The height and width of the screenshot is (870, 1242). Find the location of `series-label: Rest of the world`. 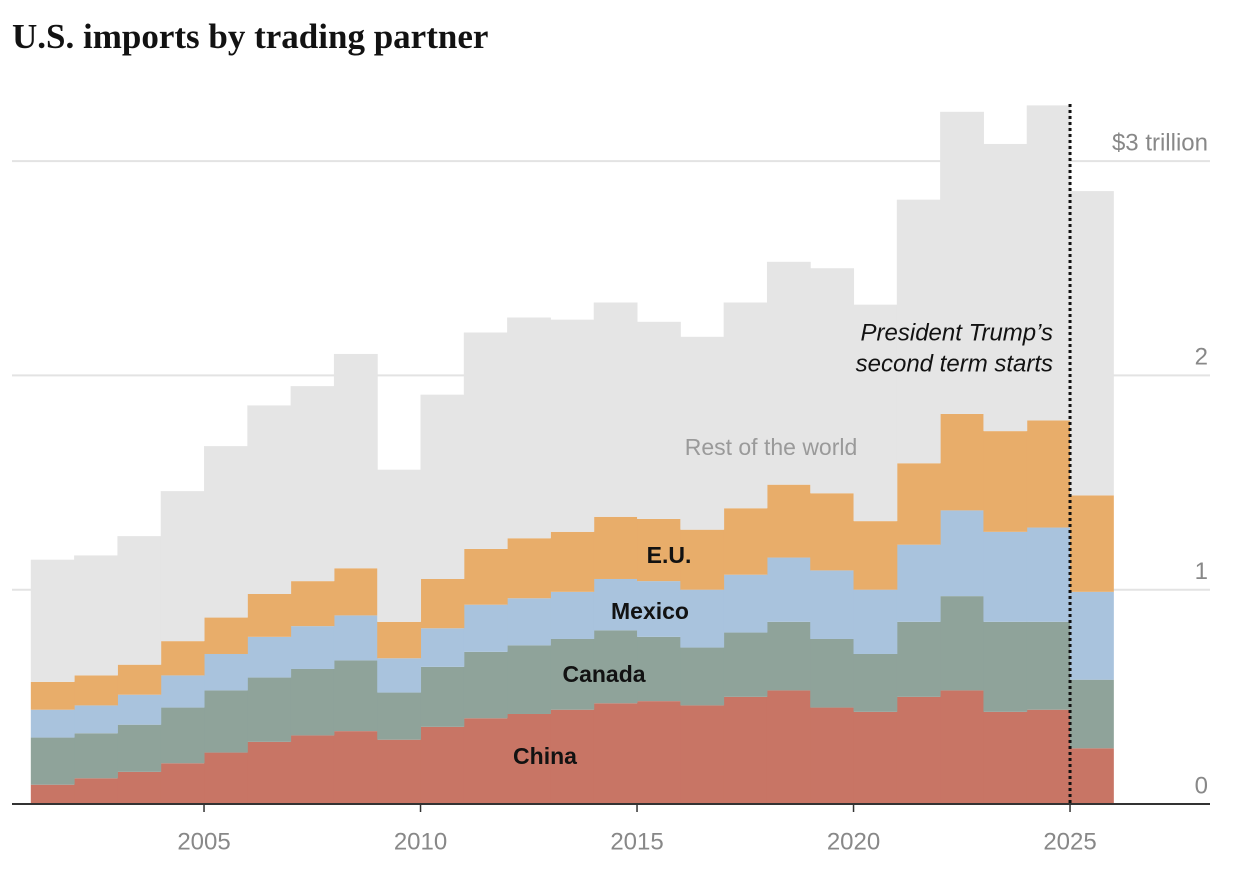

series-label: Rest of the world is located at coordinates (771, 447).